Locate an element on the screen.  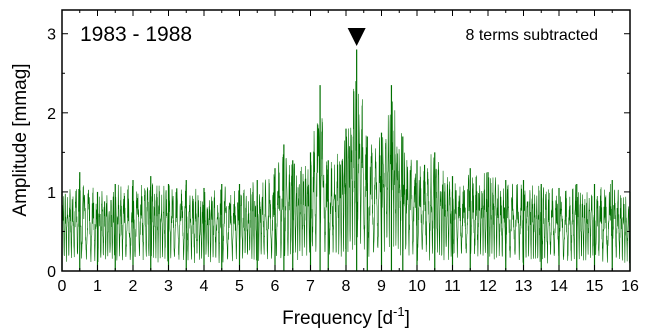
x-tick-label: 12 is located at coordinates (488, 286).